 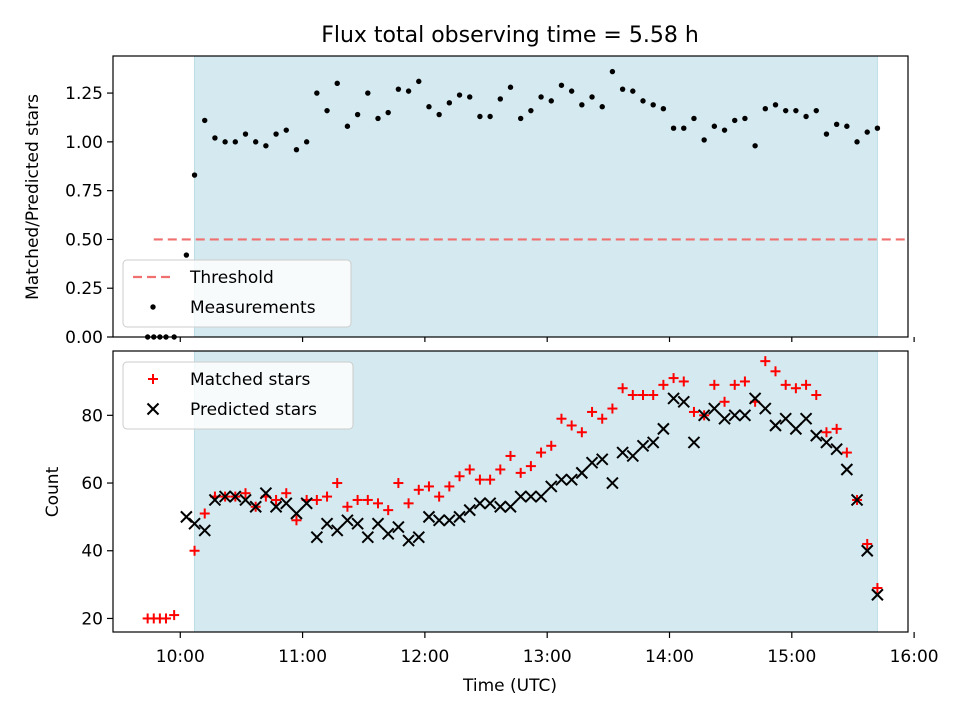 What do you see at coordinates (84, 94) in the screenshot?
I see `top-y-tick-label: 1.25` at bounding box center [84, 94].